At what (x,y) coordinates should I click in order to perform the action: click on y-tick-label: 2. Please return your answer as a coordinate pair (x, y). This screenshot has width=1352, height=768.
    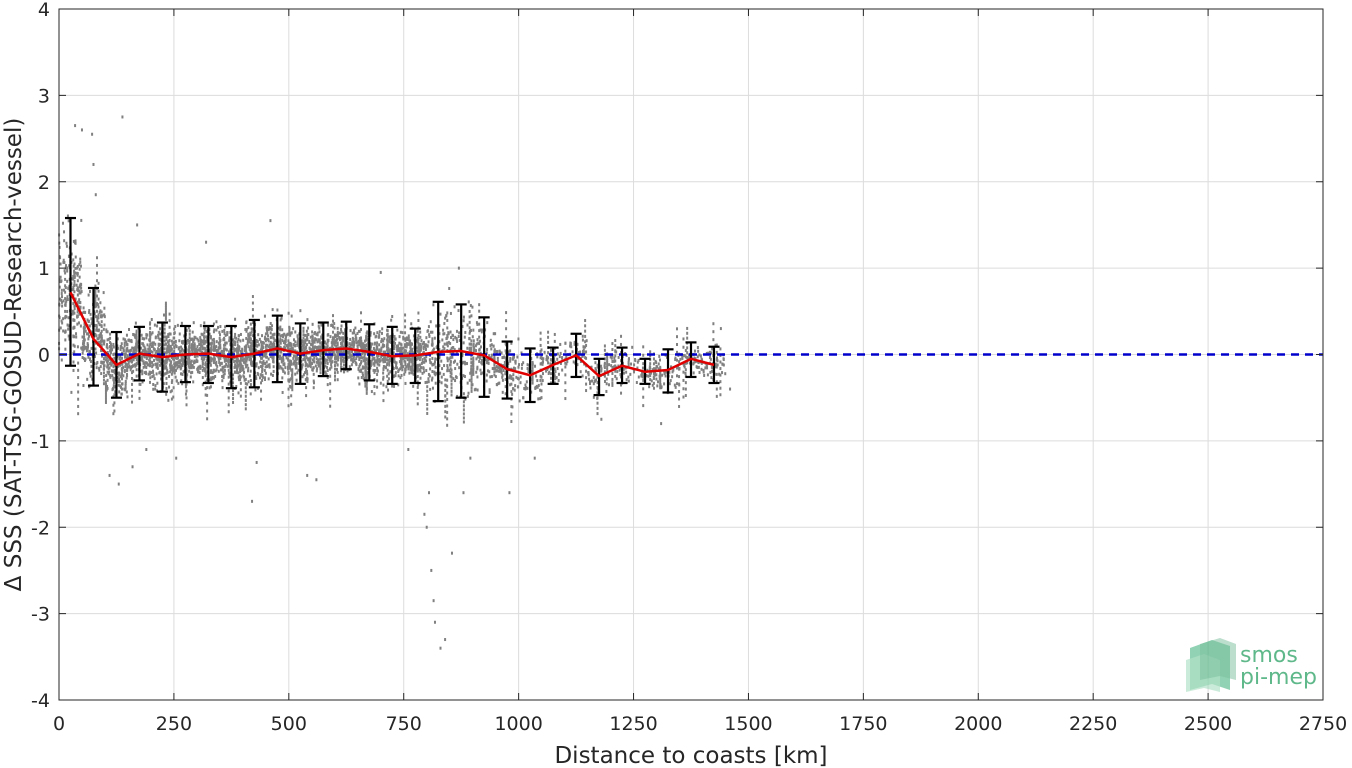
    Looking at the image, I should click on (44, 183).